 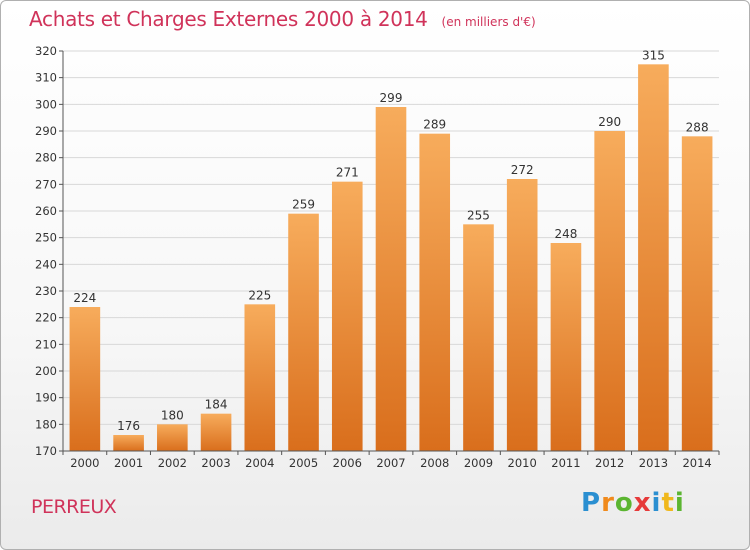 What do you see at coordinates (565, 234) in the screenshot?
I see `data-label-2011: 248` at bounding box center [565, 234].